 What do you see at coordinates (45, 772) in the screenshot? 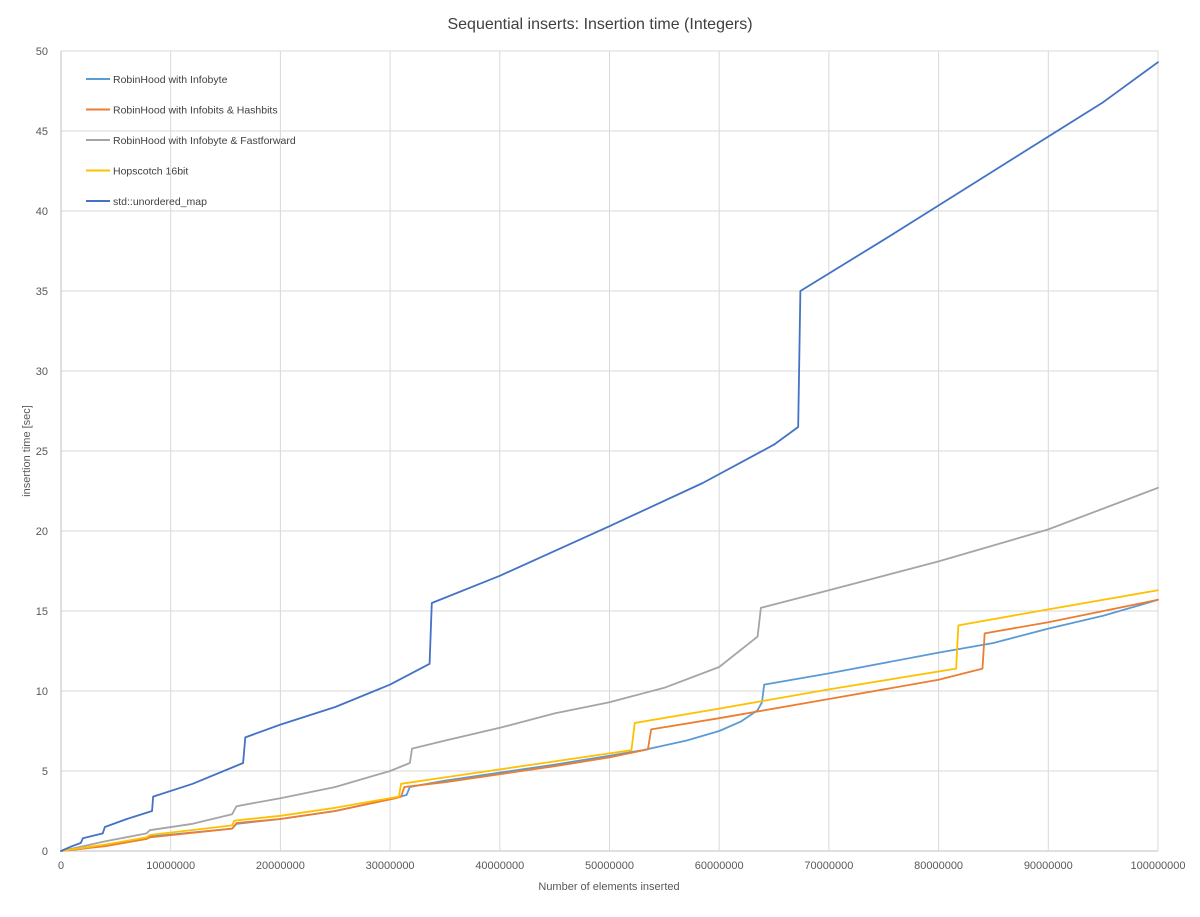
I see `y-tick-label: 5` at bounding box center [45, 772].